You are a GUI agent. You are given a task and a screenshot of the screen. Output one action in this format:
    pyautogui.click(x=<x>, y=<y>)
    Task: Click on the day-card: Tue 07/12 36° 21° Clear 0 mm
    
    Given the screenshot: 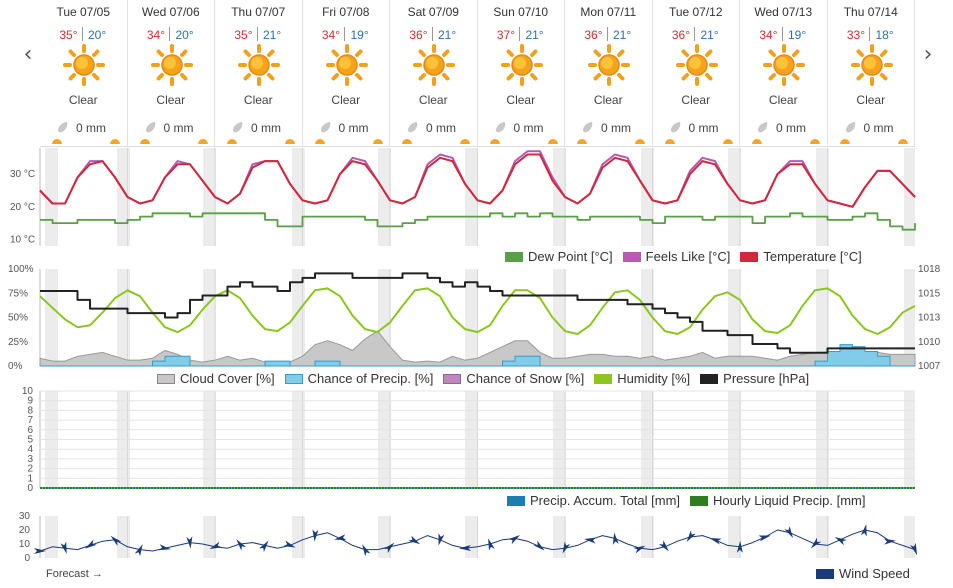 What is the action you would take?
    pyautogui.click(x=696, y=73)
    